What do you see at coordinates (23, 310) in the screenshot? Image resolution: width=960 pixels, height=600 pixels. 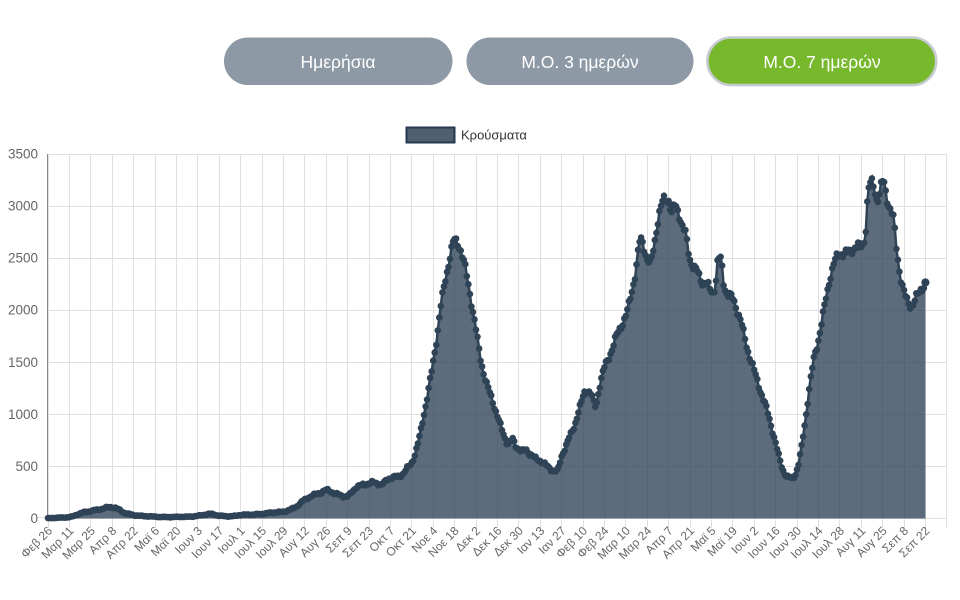 I see `svg-text: 2000` at bounding box center [23, 310].